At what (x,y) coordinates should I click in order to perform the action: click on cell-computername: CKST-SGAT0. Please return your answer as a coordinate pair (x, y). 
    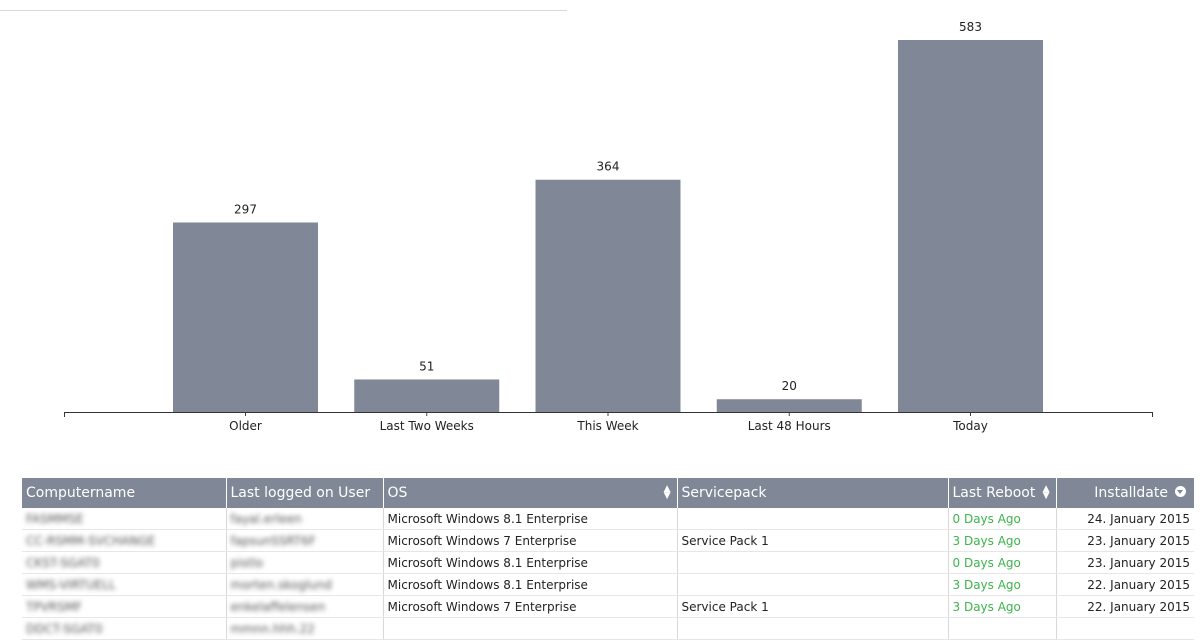
    Looking at the image, I should click on (124, 562).